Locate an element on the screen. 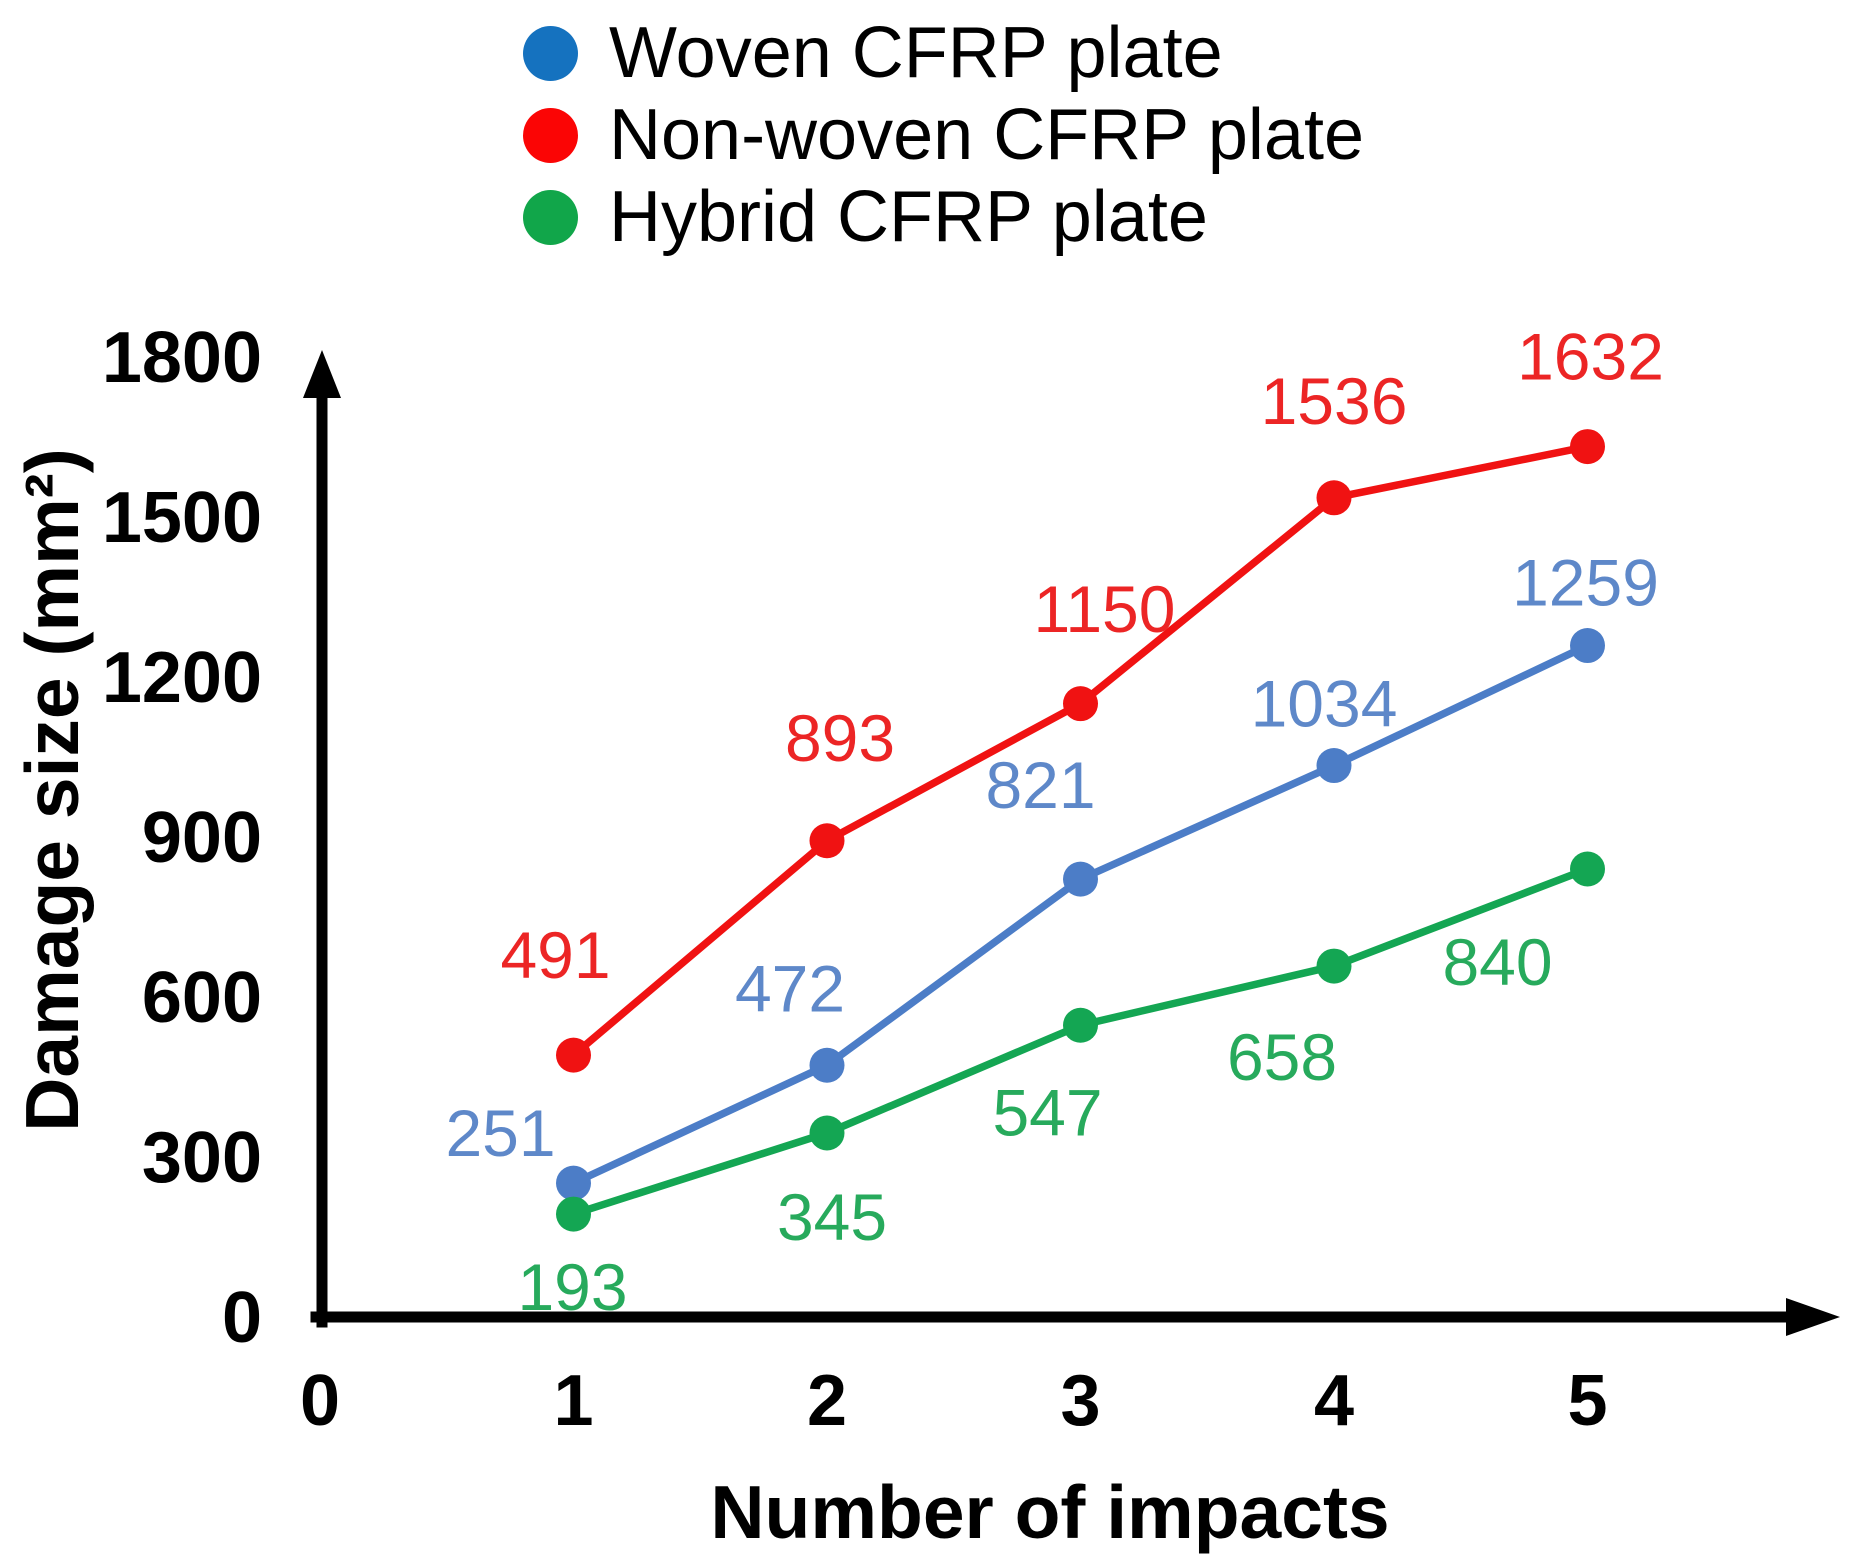 Image resolution: width=1854 pixels, height=1556 pixels. data-label: 840 is located at coordinates (1497, 962).